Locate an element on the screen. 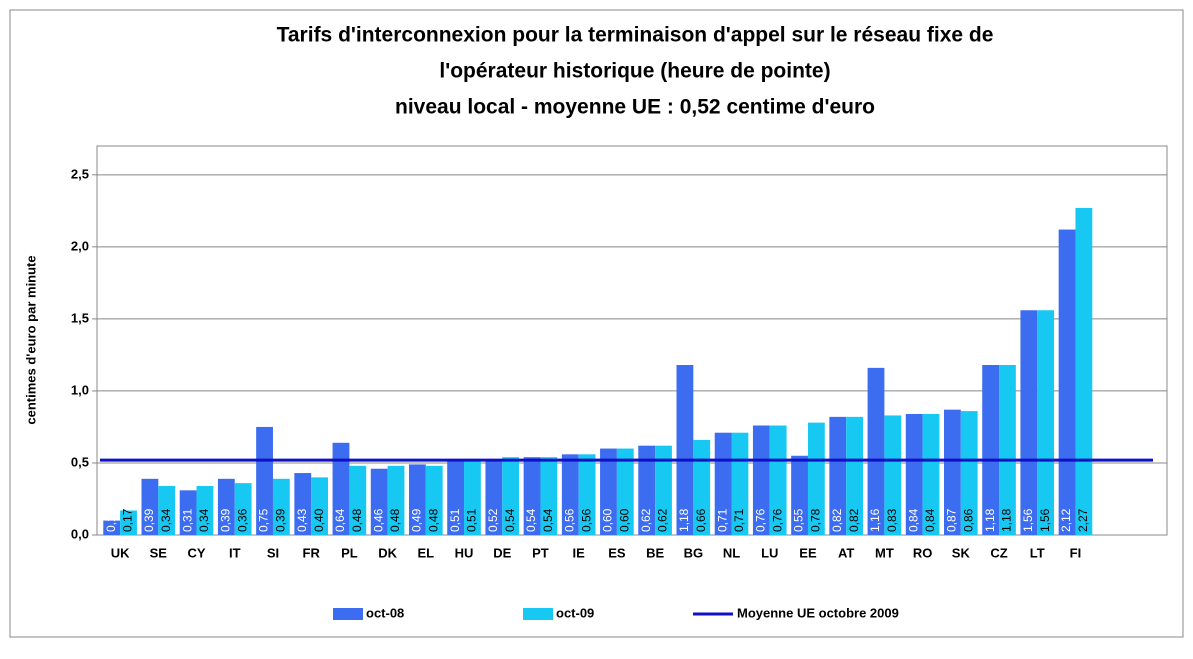  data-label: 1,16 is located at coordinates (875, 520).